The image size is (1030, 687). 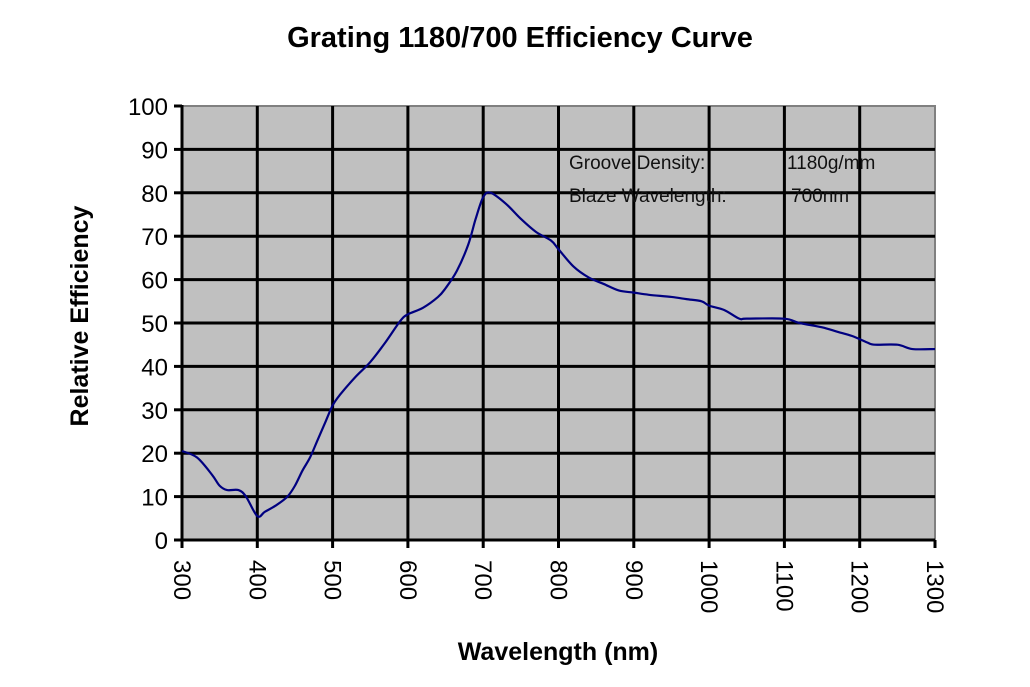 I want to click on y-tick-label: 70, so click(x=154, y=237).